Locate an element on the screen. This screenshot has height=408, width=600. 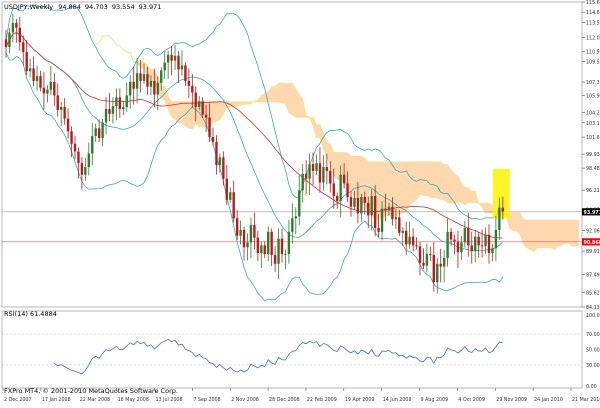
price-tick-label: 84.130 is located at coordinates (593, 308).